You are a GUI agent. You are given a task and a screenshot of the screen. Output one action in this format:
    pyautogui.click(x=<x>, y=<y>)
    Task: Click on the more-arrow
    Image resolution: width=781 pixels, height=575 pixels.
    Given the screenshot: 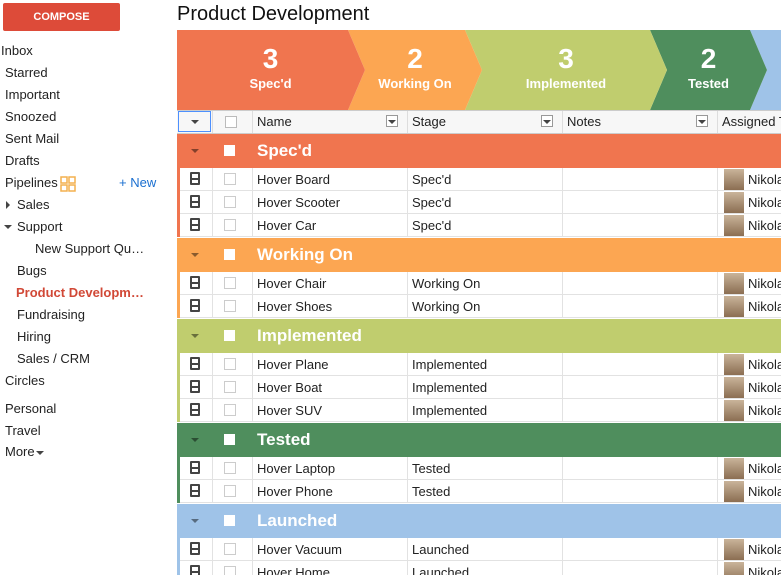 What is the action you would take?
    pyautogui.click(x=40, y=453)
    